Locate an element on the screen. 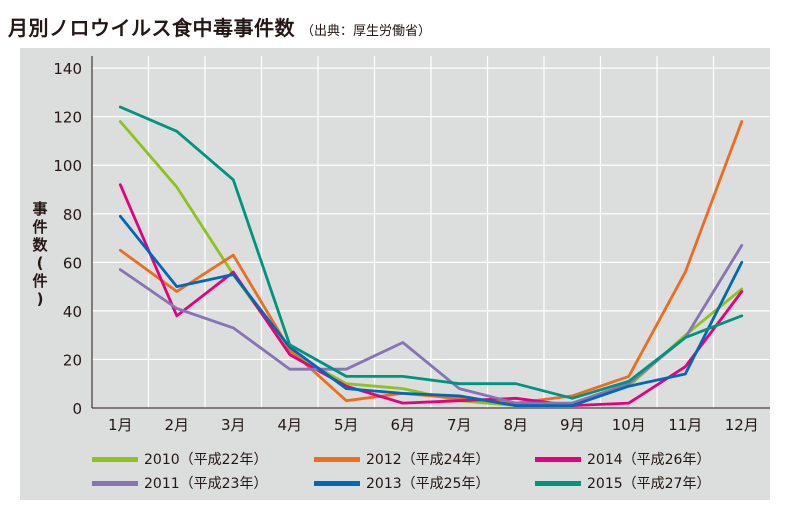 The height and width of the screenshot is (511, 789). chart-title-block: 月別ノロウイルス食中毒事件数 （出典：厚生労働省） is located at coordinates (219, 26).